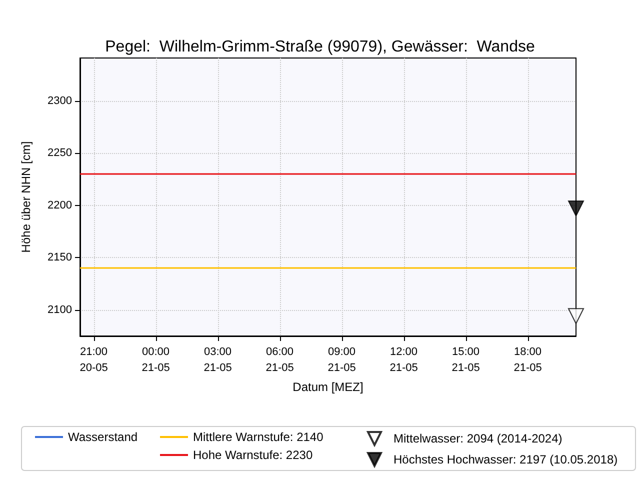 Image resolution: width=640 pixels, height=480 pixels. What do you see at coordinates (156, 360) in the screenshot?
I see `x-tick-label: 00:00 21-05` at bounding box center [156, 360].